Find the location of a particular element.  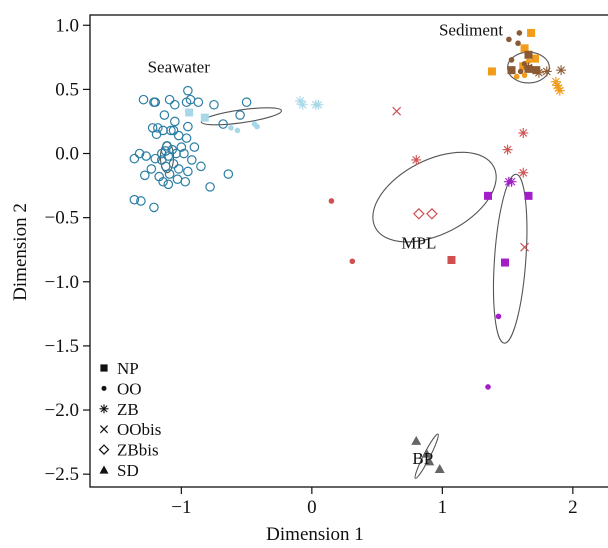

y-tick-label: −2.0 is located at coordinates (62, 410).